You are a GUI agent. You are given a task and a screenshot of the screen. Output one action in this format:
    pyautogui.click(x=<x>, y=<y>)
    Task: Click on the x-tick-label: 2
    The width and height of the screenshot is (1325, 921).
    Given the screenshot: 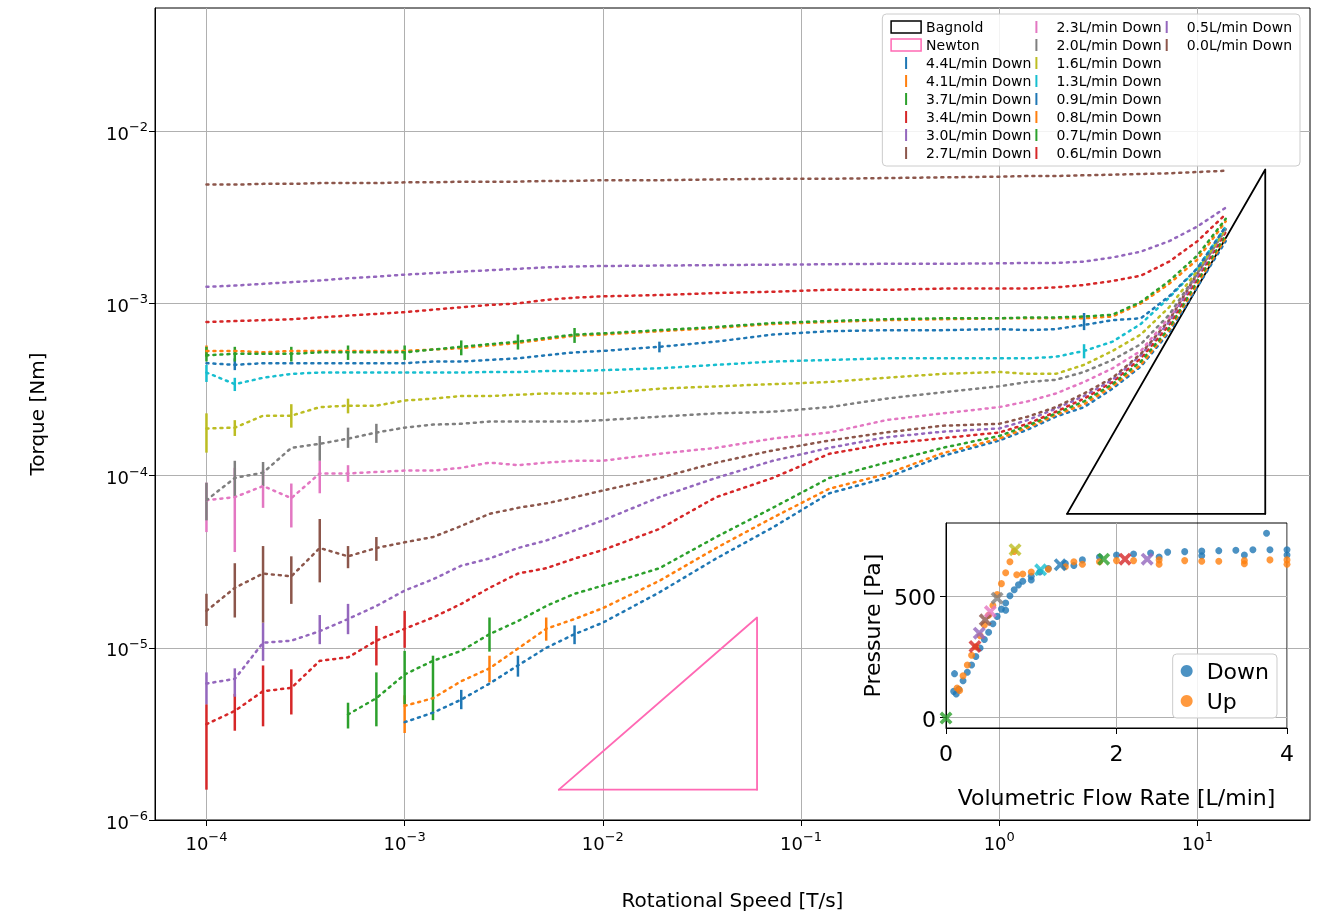 What is the action you would take?
    pyautogui.click(x=1116, y=753)
    